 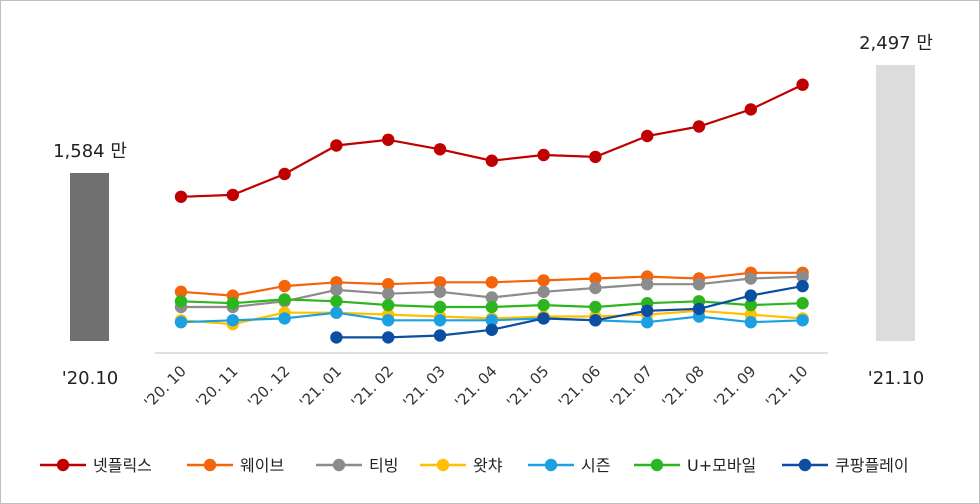 I want to click on x-tick-label: '21. 03, so click(x=423, y=386).